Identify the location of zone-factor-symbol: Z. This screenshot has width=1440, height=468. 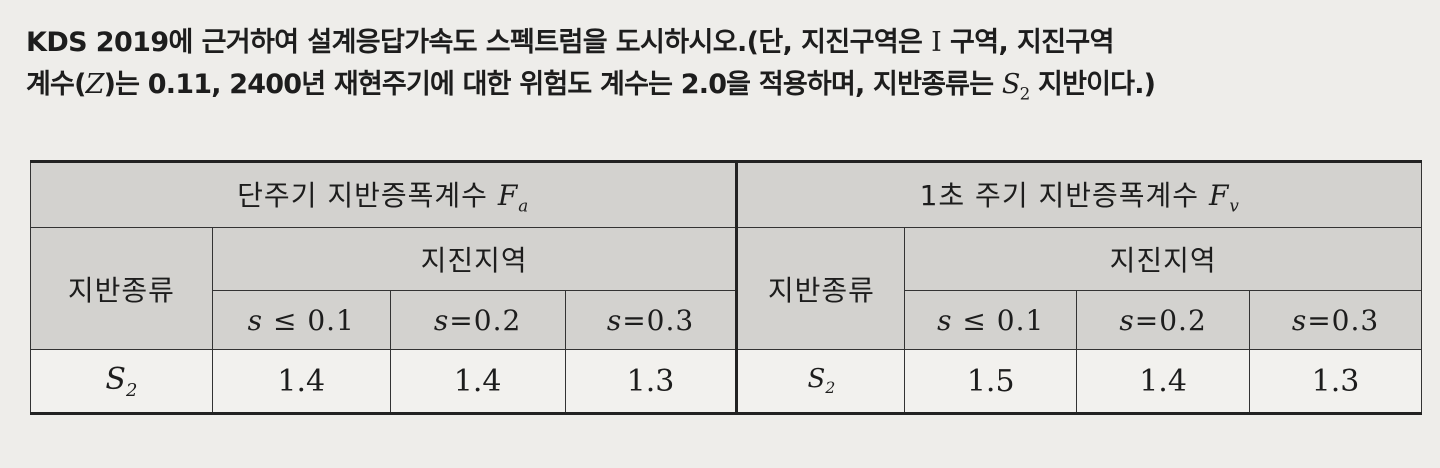
(95, 84).